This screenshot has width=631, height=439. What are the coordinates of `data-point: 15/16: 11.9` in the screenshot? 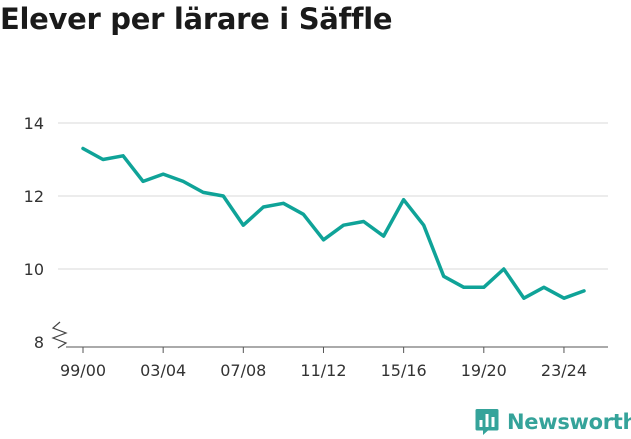 It's located at (404, 200).